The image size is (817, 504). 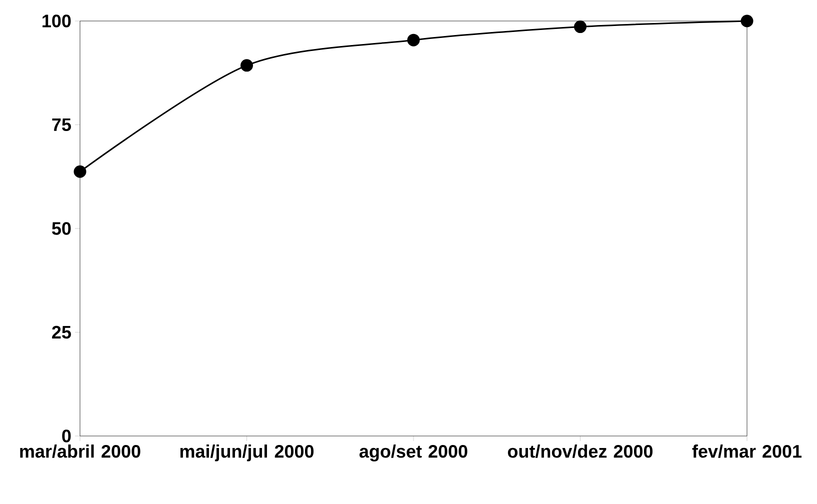 I want to click on y-tick-label: 75, so click(x=61, y=125).